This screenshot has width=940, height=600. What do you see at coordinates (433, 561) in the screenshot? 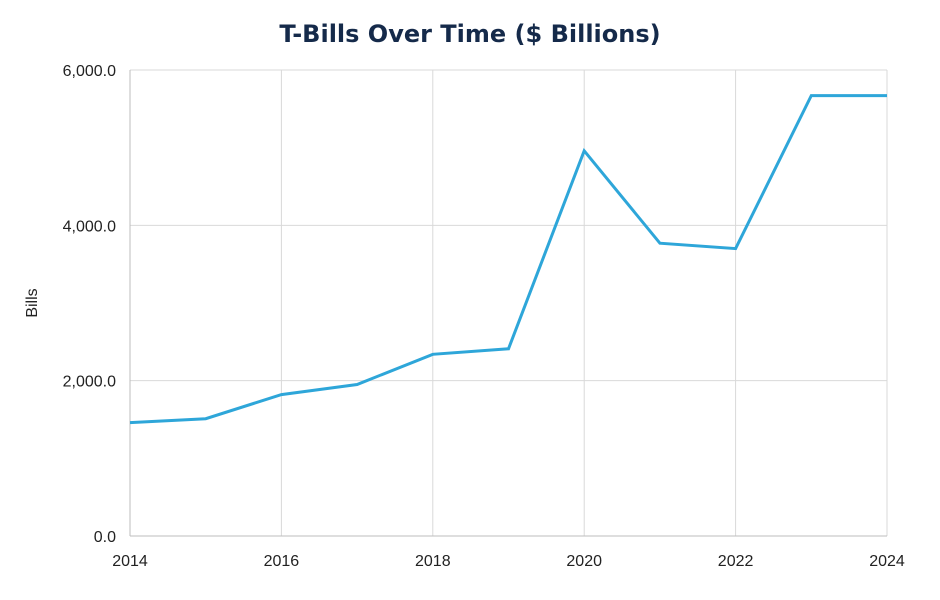
I see `x-tick-label: 2018` at bounding box center [433, 561].